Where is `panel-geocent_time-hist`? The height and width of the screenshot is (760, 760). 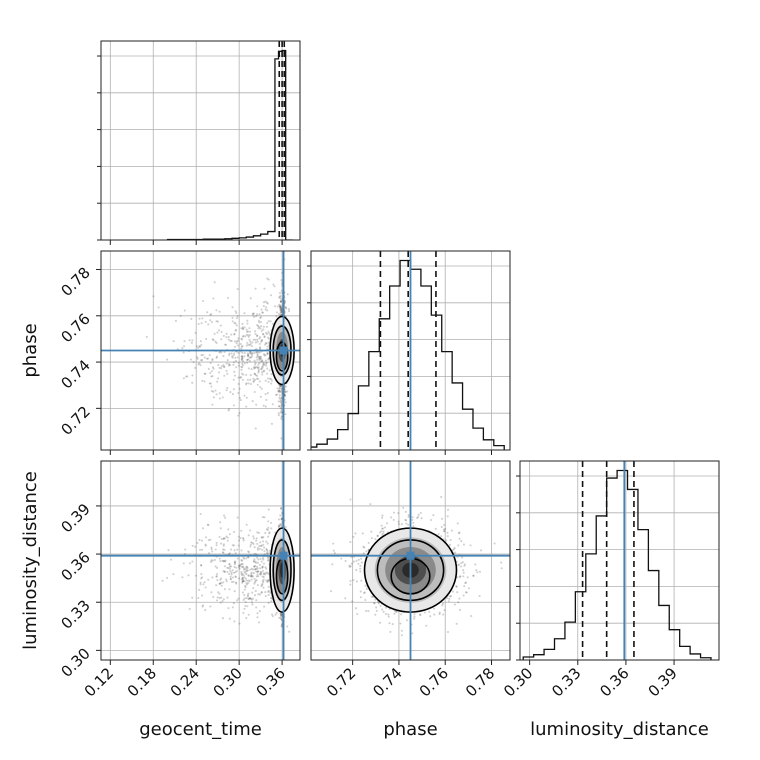 panel-geocent_time-hist is located at coordinates (199, 142).